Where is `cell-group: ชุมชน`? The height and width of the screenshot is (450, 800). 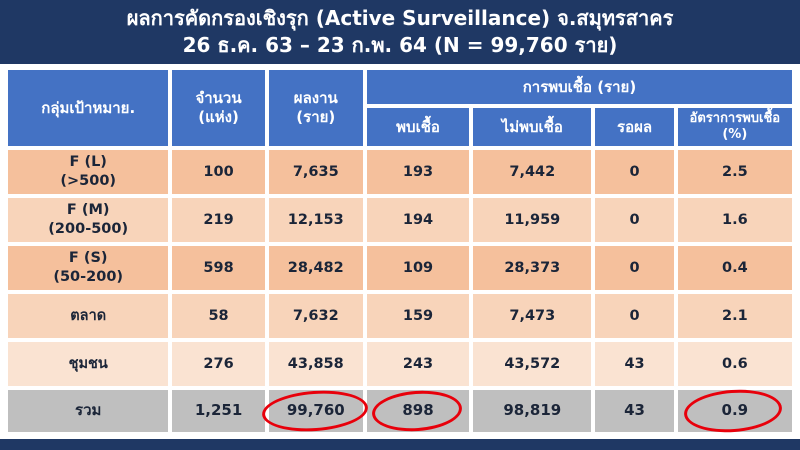
cell-group: ชุมชน is located at coordinates (88, 364).